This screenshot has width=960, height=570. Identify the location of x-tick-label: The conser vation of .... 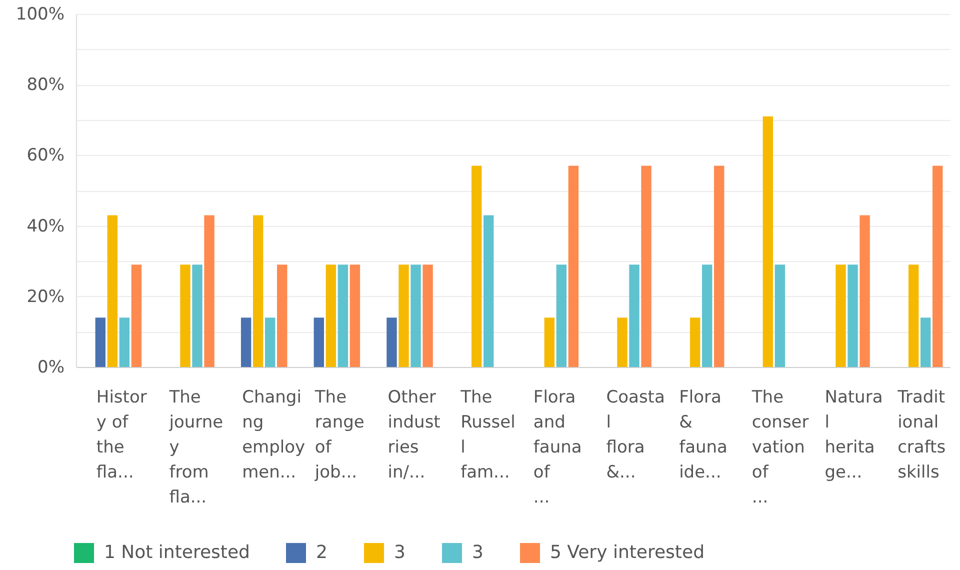
(779, 448).